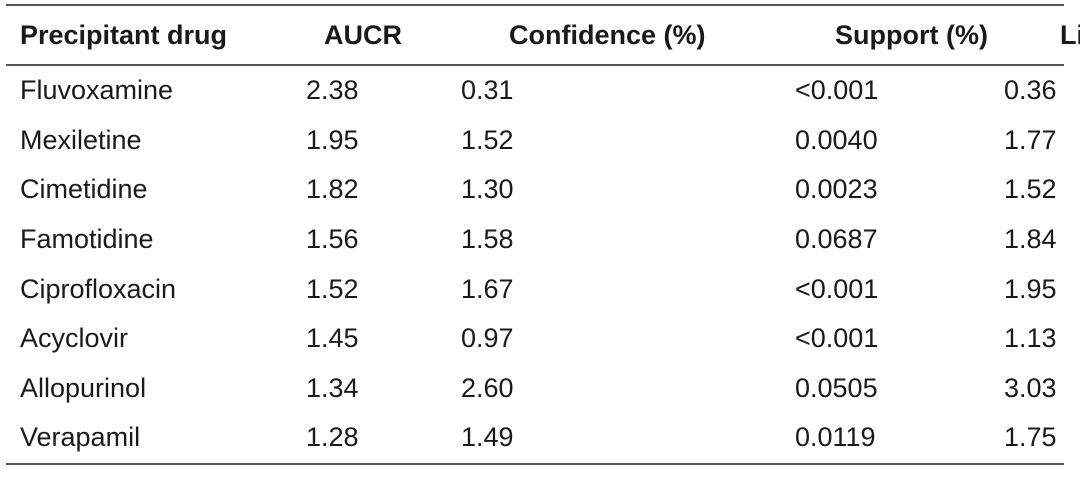 The width and height of the screenshot is (1080, 479). Describe the element at coordinates (487, 387) in the screenshot. I see `cell-confidence: 2.60` at that location.